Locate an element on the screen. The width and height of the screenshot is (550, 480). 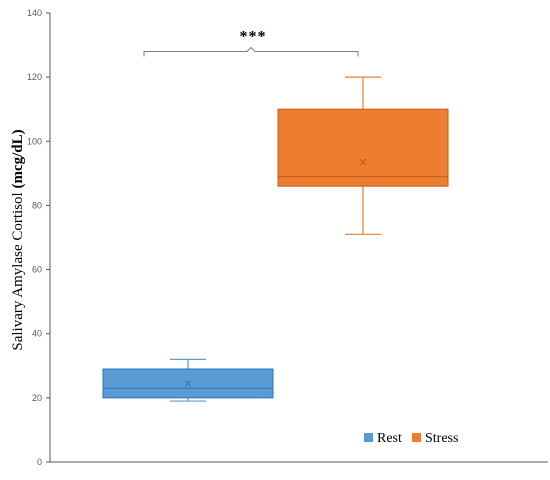
legend-item-stress: Stress is located at coordinates (435, 438).